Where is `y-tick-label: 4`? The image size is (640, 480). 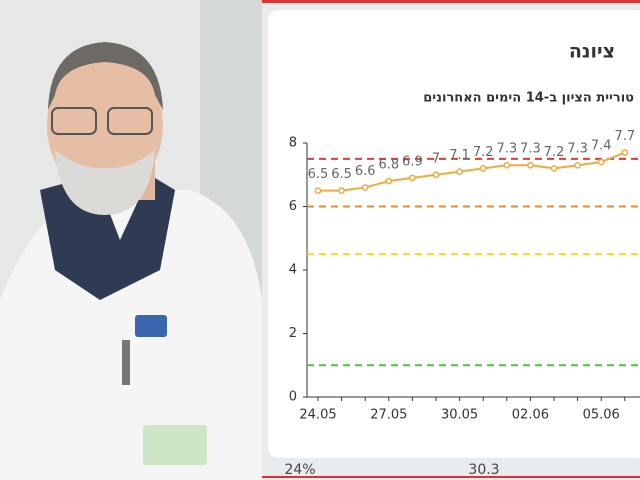
y-tick-label: 4 is located at coordinates (293, 270).